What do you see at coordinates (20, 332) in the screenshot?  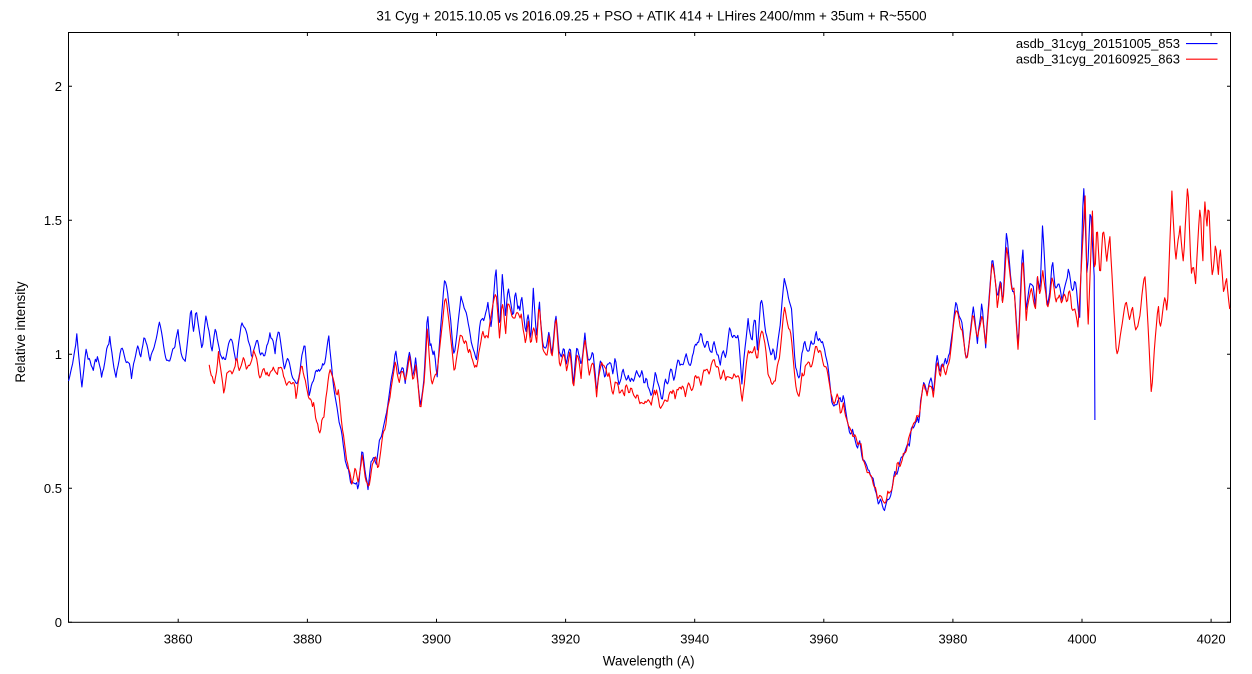 I see `svg-text: Relative intensity` at bounding box center [20, 332].